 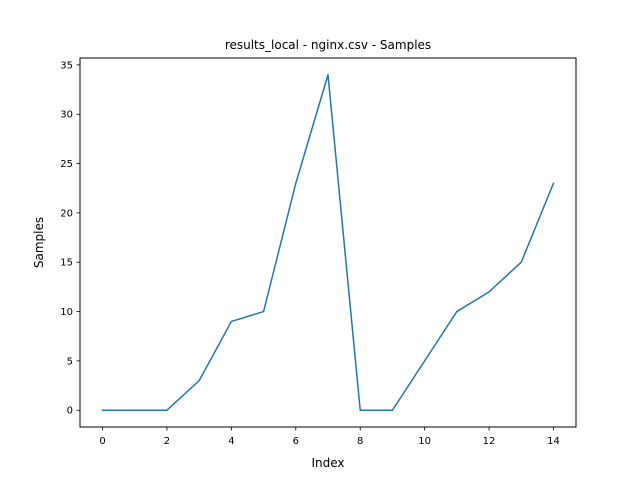 What do you see at coordinates (328, 45) in the screenshot?
I see `chart-title: results_local - nginx.csv - Samples` at bounding box center [328, 45].